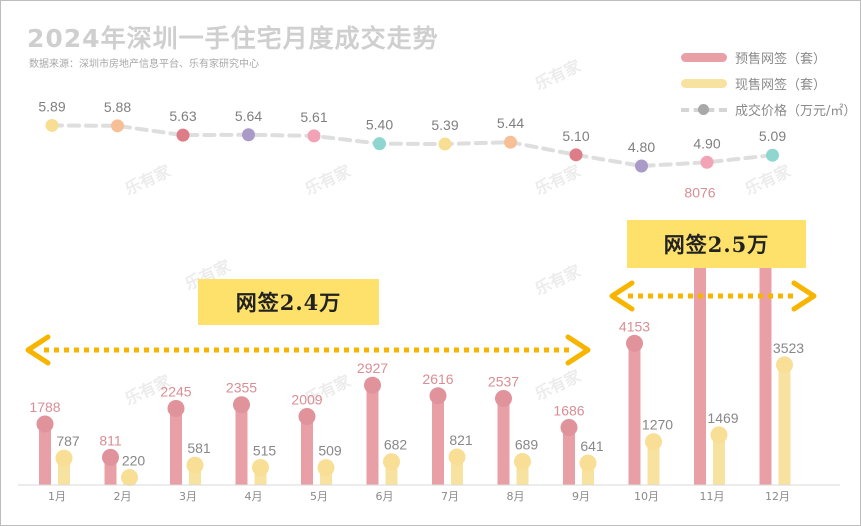 Image resolution: width=861 pixels, height=526 pixels. I want to click on x-tick-label-4: 4月, so click(254, 496).